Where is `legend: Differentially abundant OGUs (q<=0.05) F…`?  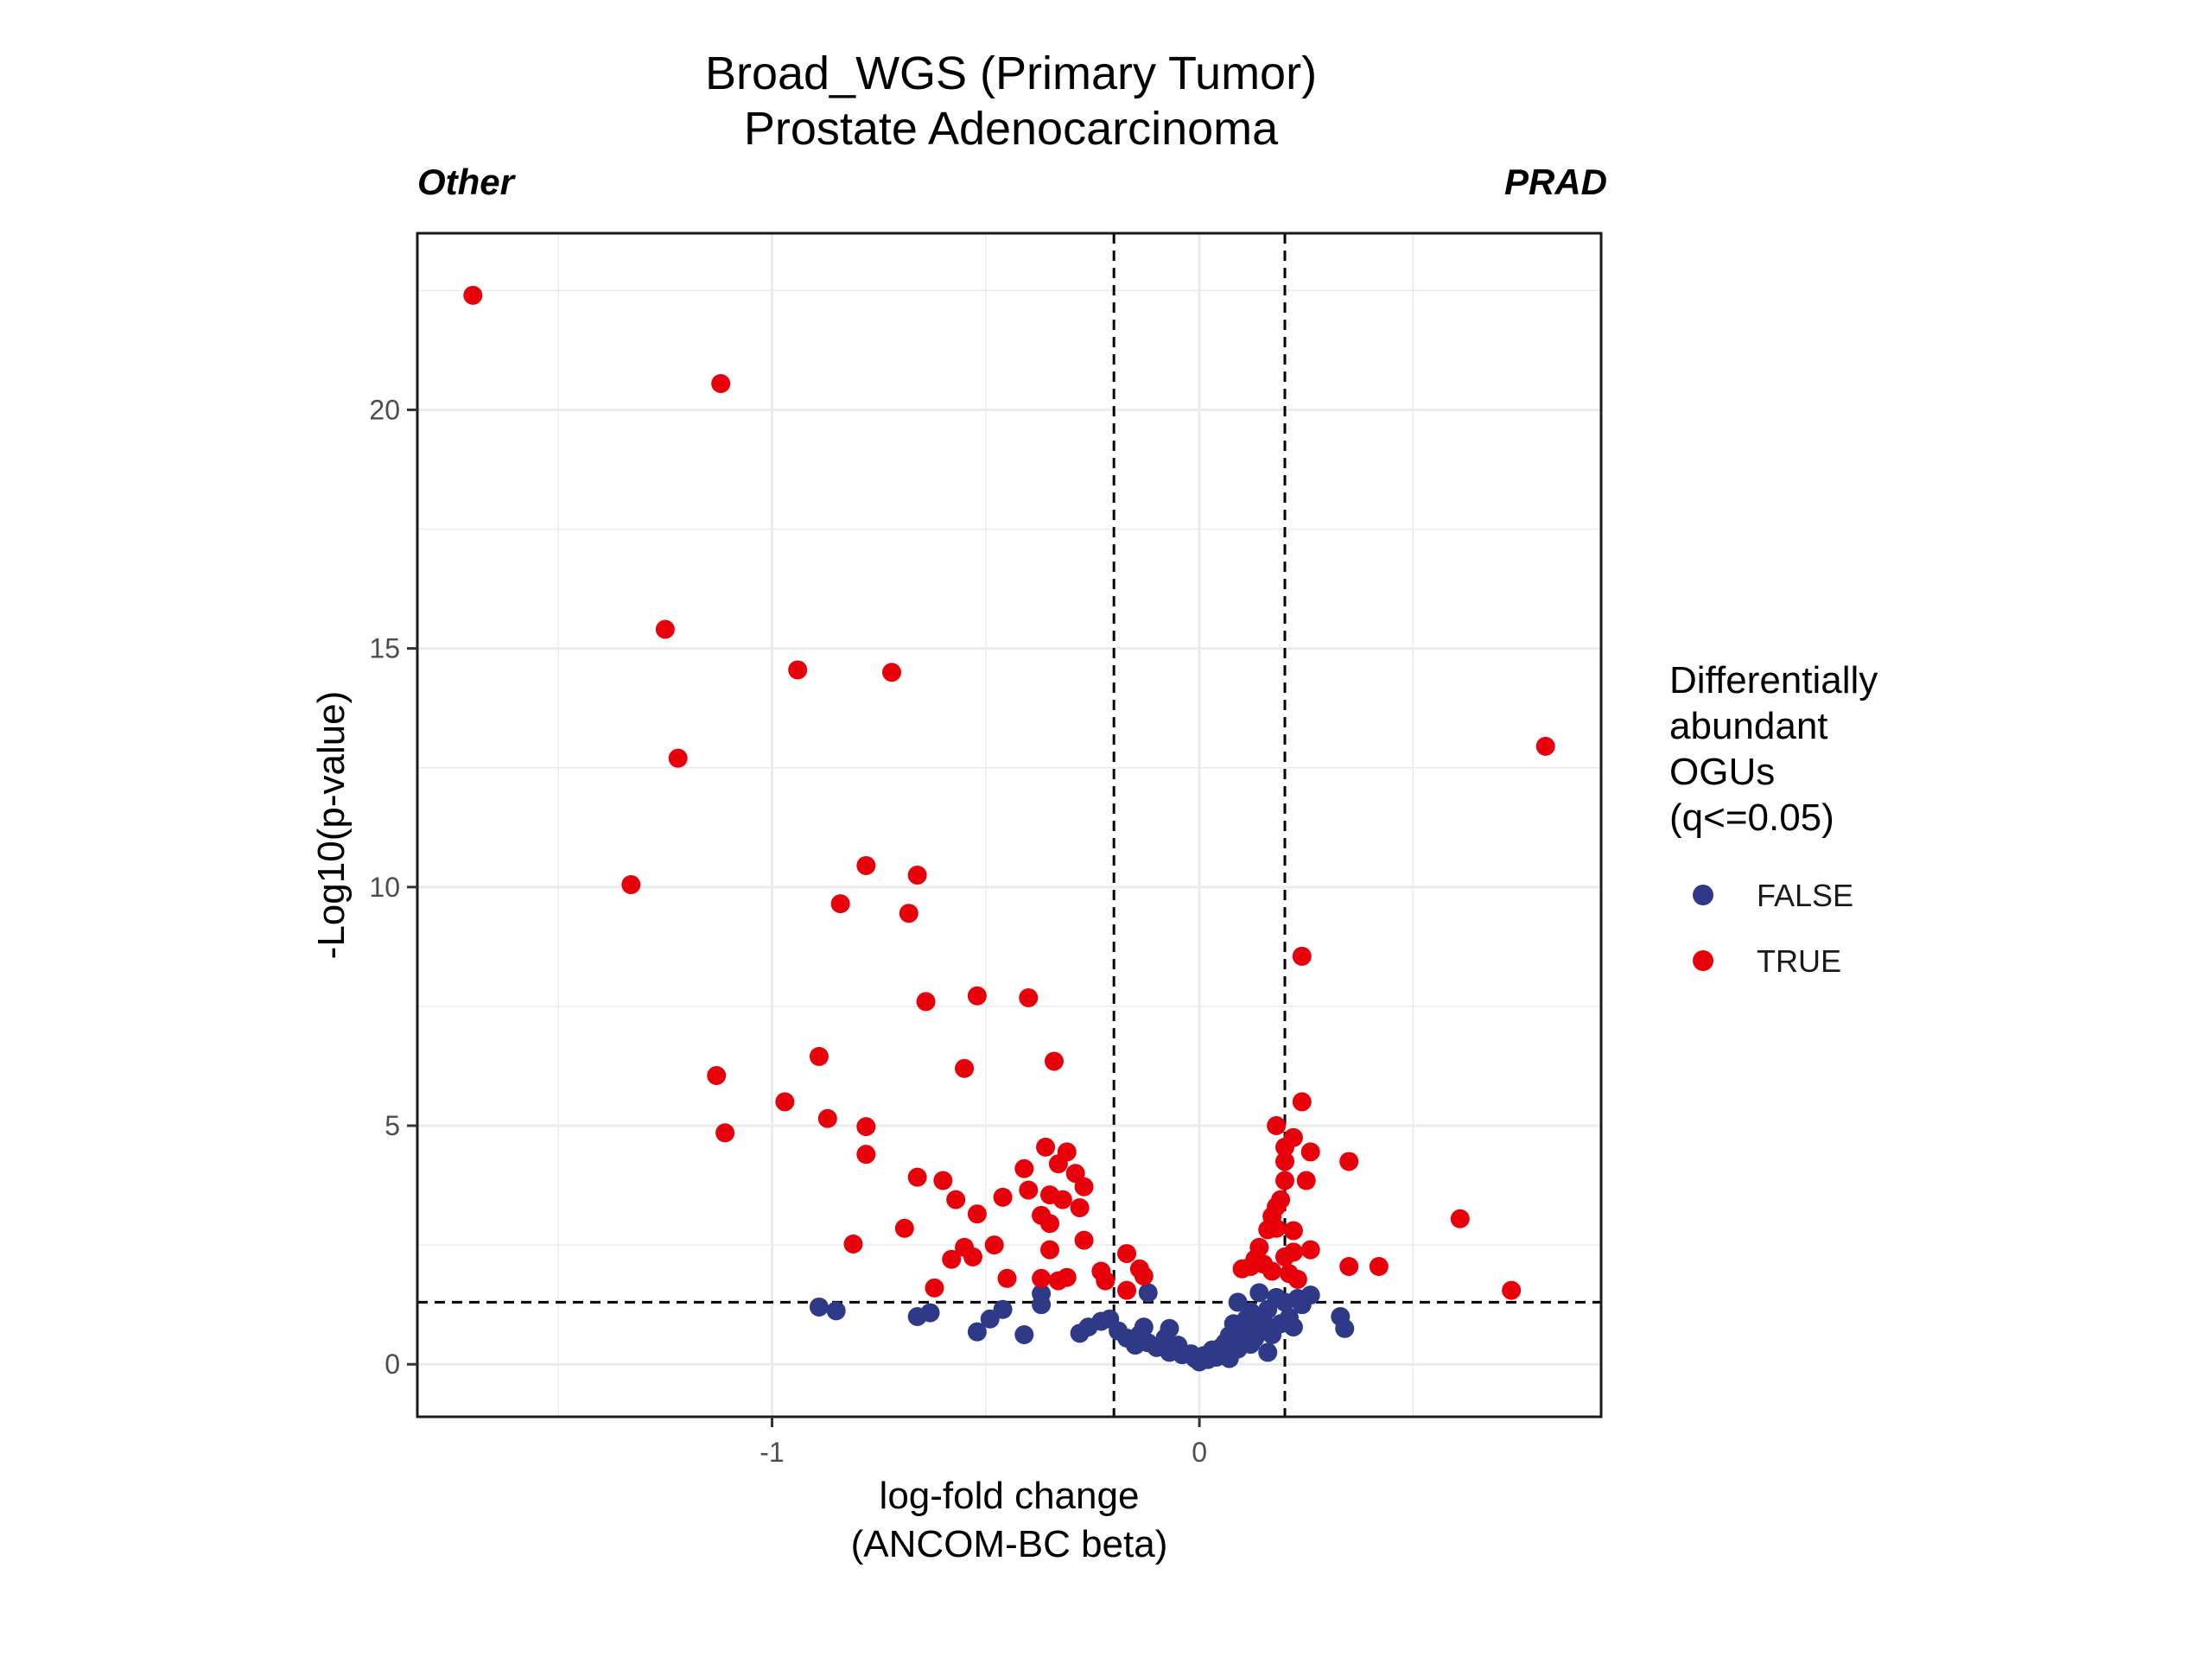
legend: Differentially abundant OGUs (q<=0.05) F… is located at coordinates (1773, 819).